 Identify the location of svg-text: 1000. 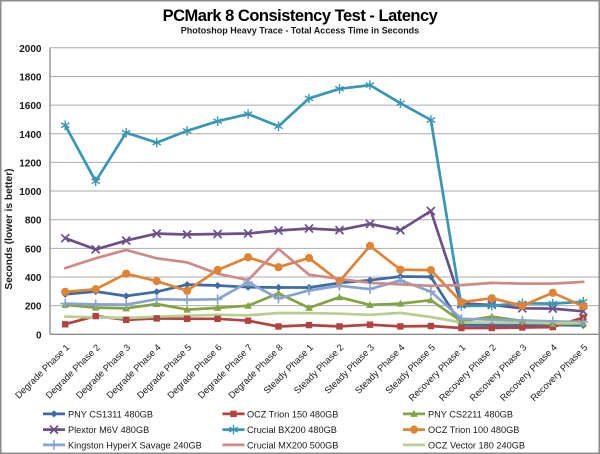
(30, 192).